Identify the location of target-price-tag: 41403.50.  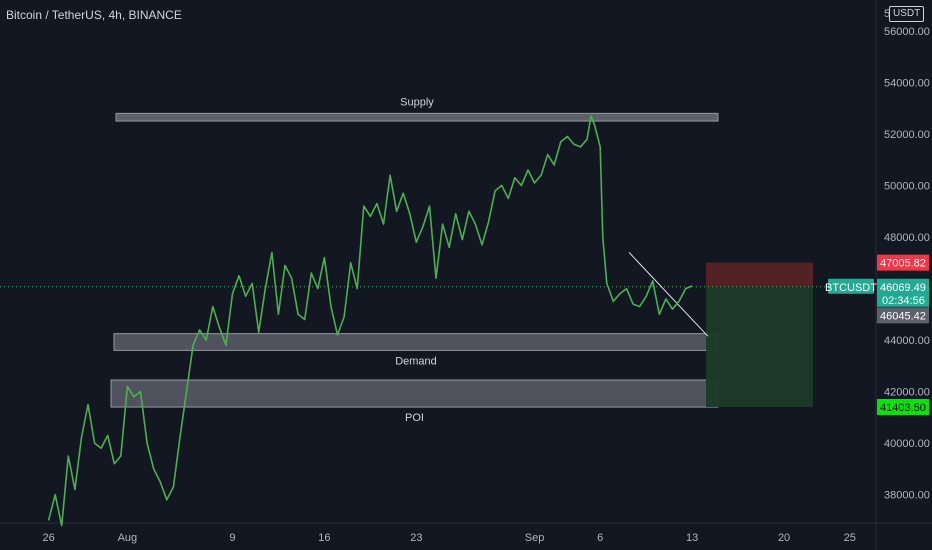
(903, 408).